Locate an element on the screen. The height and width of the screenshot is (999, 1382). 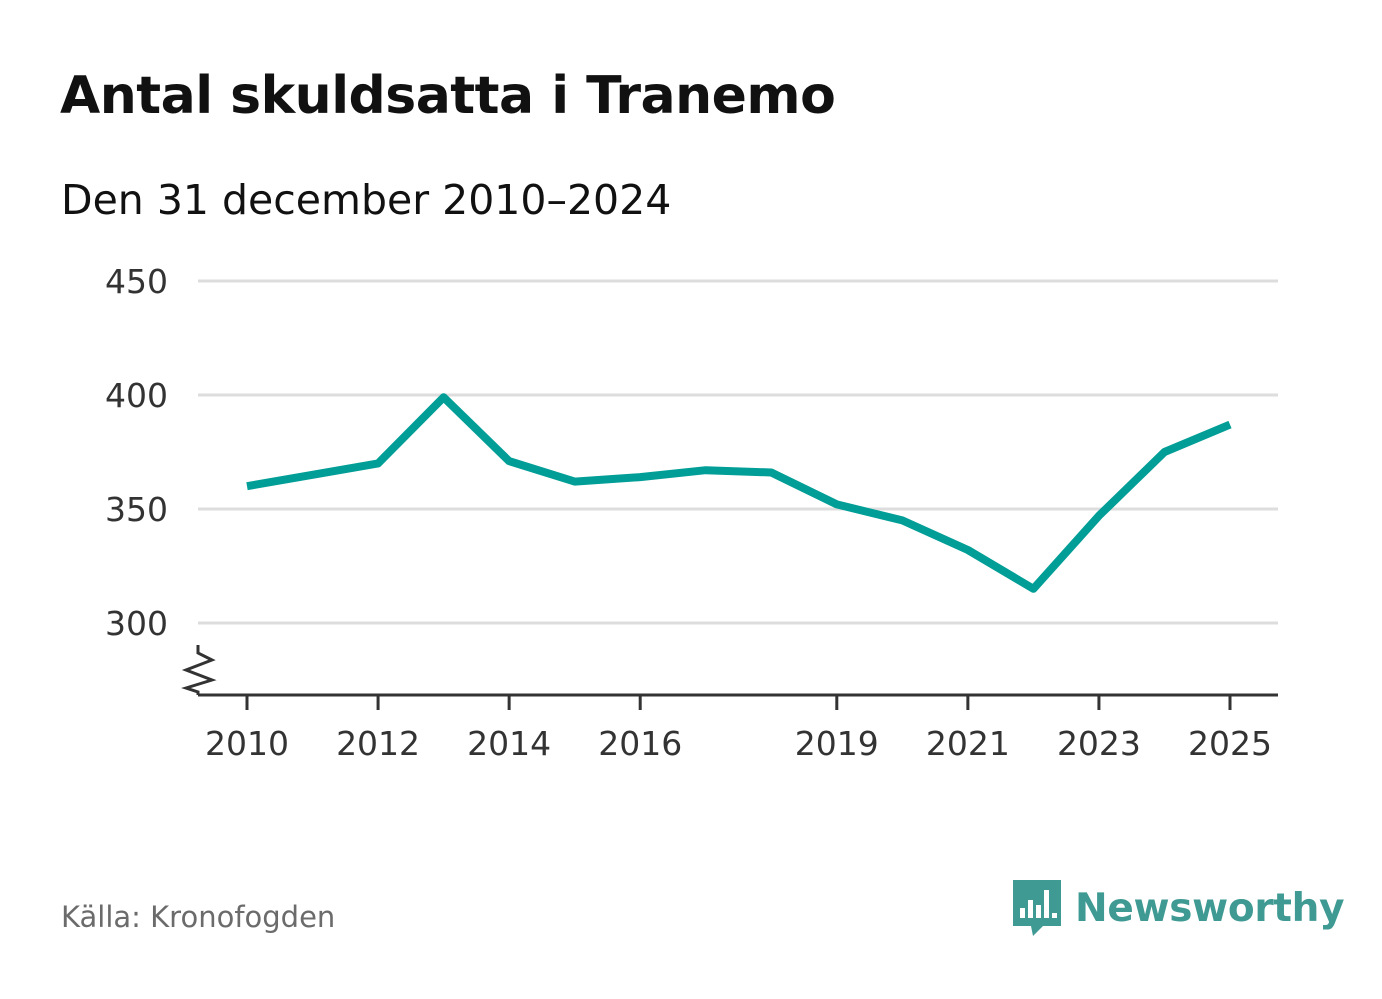
series is located at coordinates (739, 493).